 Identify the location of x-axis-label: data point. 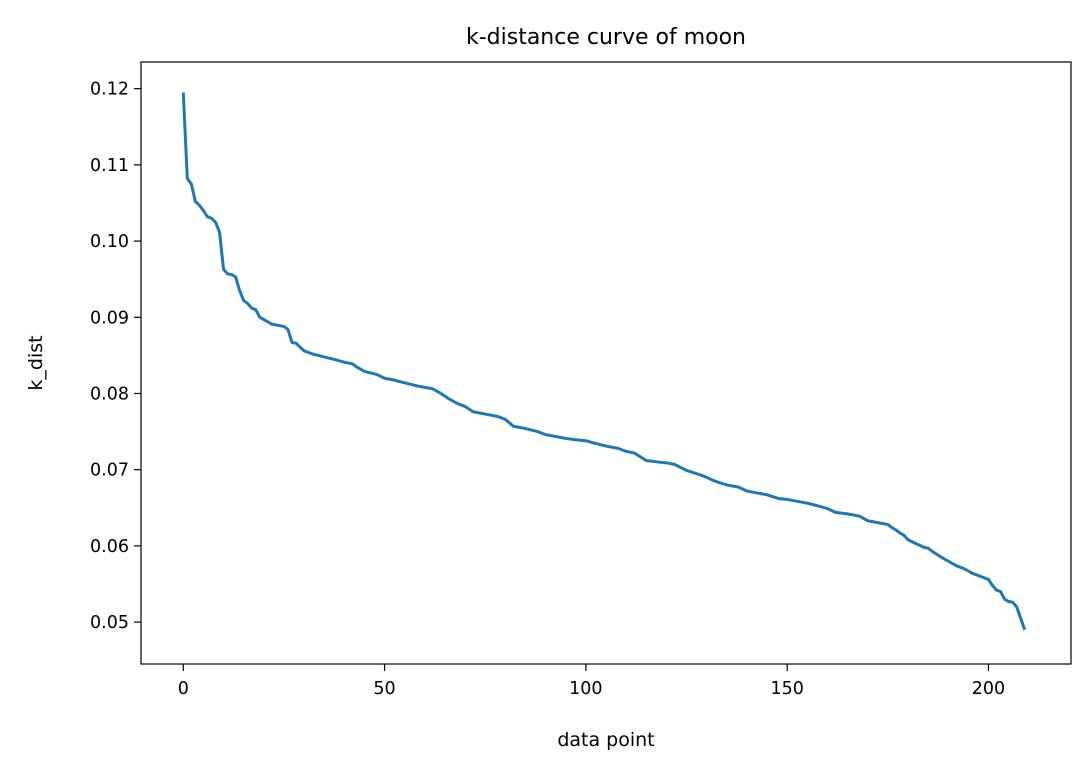
(605, 740).